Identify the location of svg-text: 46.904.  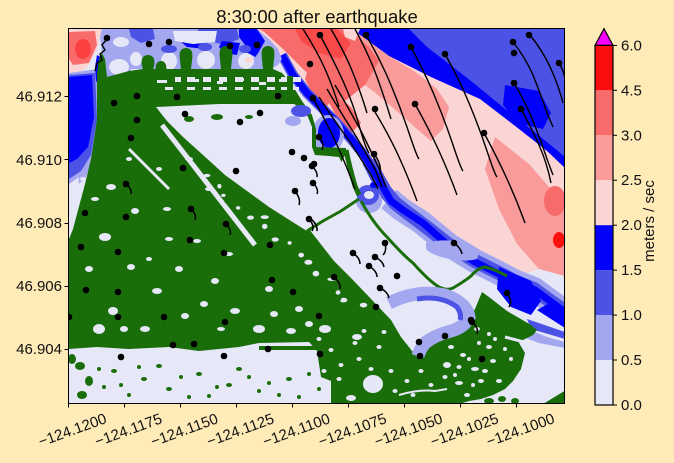
(39, 349).